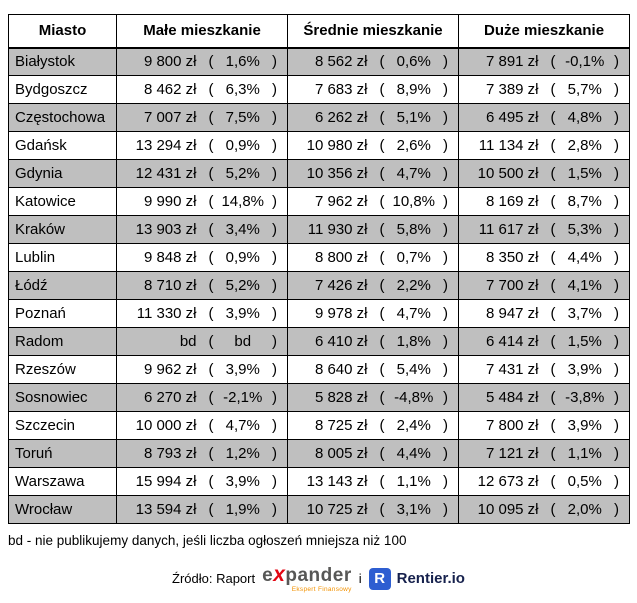  Describe the element at coordinates (502, 117) in the screenshot. I see `price-cell: 6 495 zł` at that location.